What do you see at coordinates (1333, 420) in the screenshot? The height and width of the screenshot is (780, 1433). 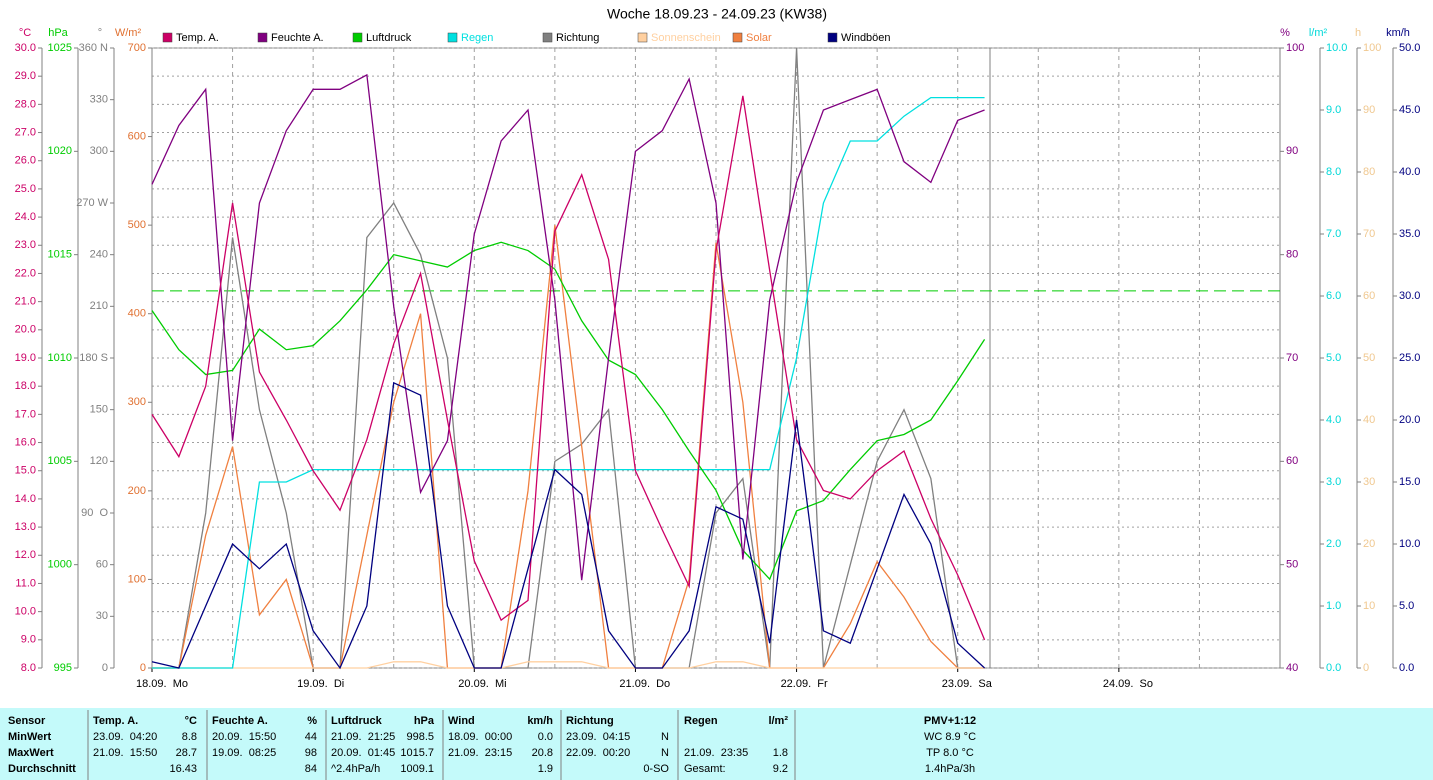 I see `y-tick-label: 4.0` at bounding box center [1333, 420].